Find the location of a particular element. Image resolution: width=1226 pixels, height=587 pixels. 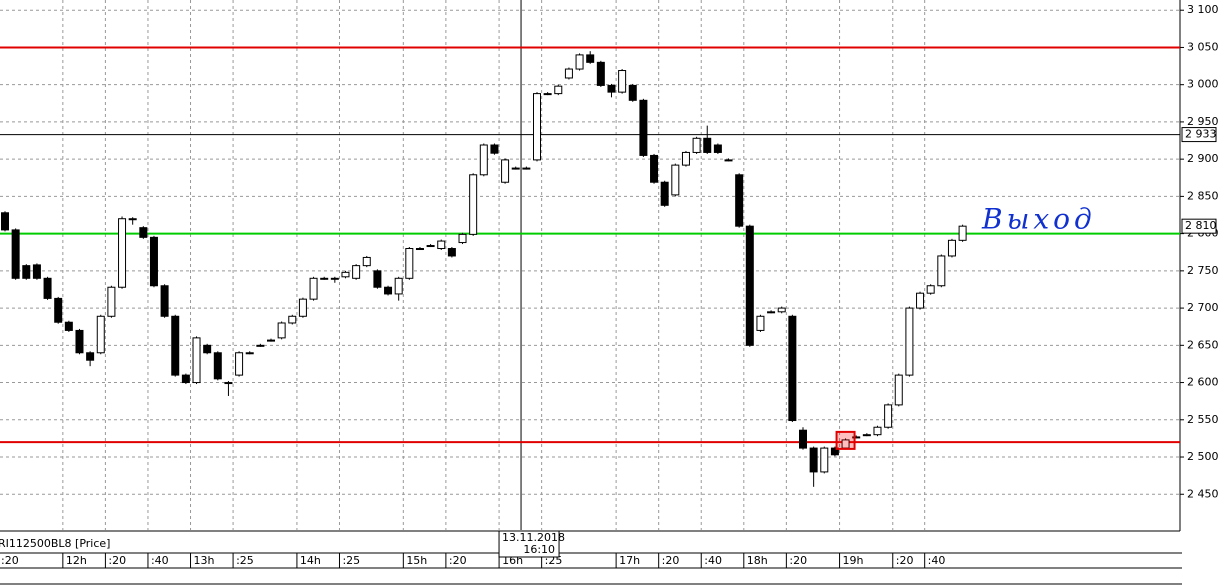

y-tick-label: 2 650 is located at coordinates (1203, 344).